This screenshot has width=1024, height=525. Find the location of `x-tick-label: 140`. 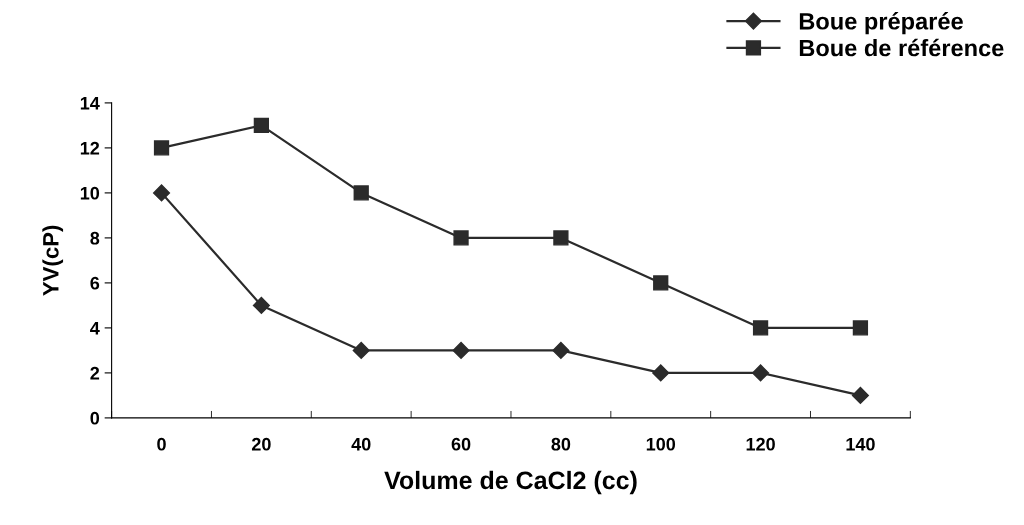

x-tick-label: 140 is located at coordinates (860, 444).